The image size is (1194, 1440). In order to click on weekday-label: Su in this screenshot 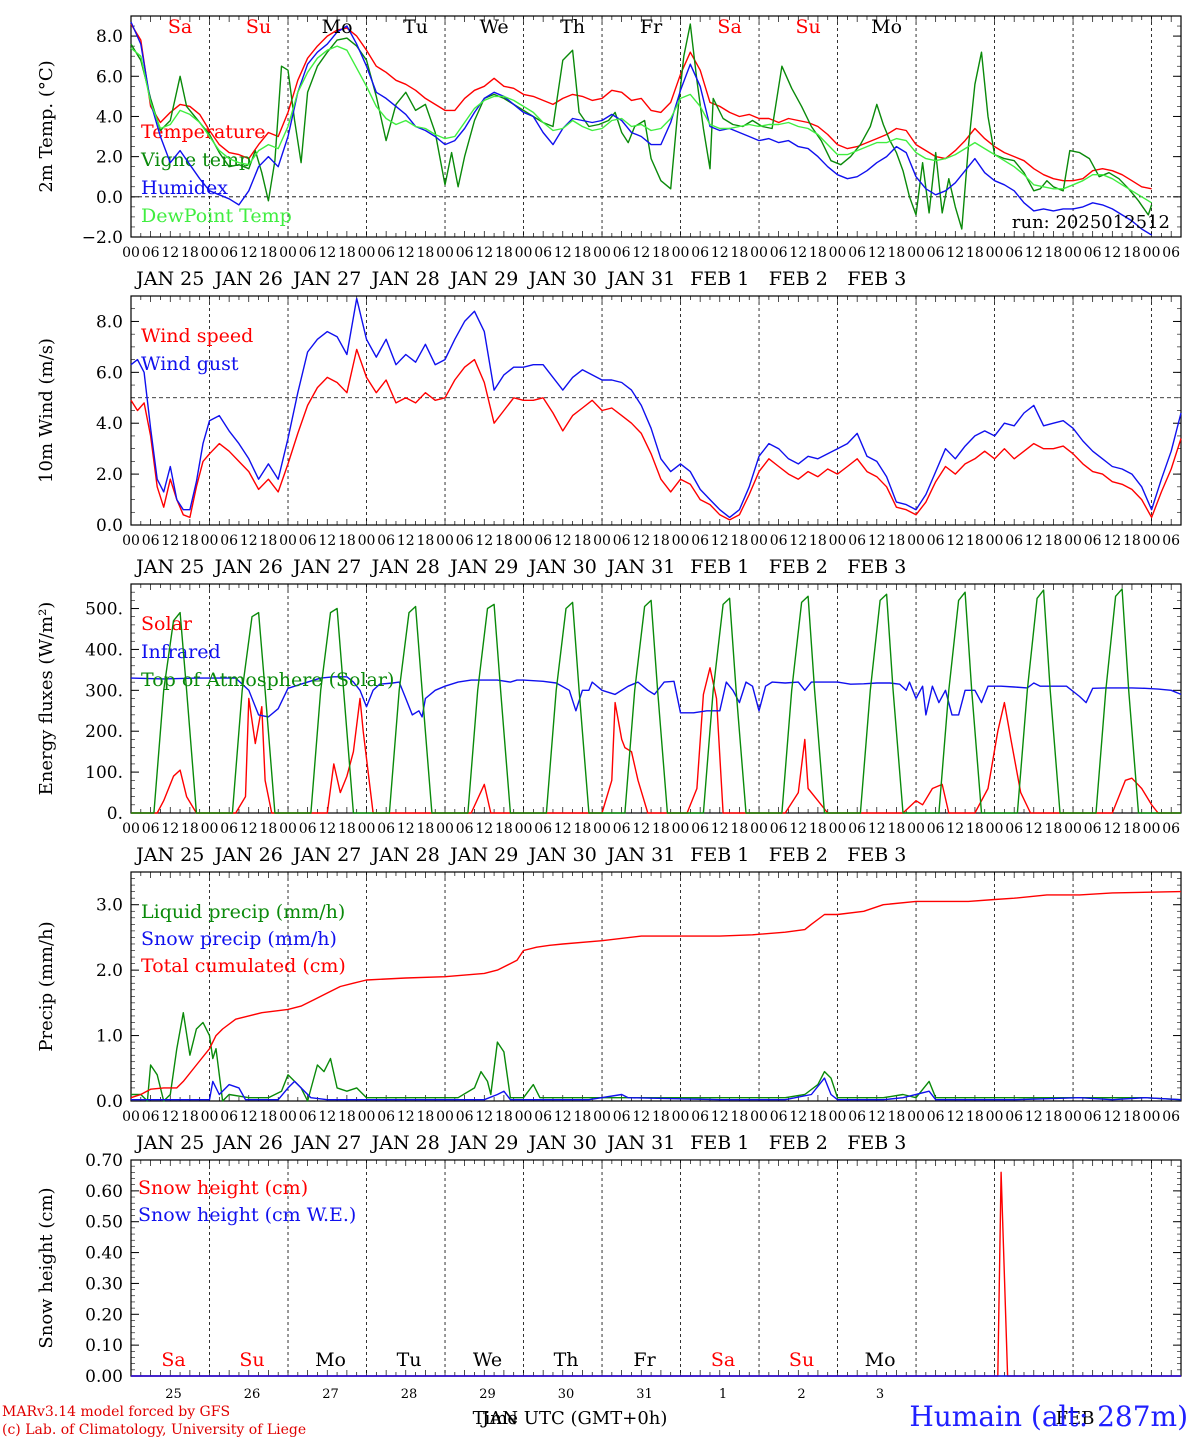, I will do `click(807, 27)`.